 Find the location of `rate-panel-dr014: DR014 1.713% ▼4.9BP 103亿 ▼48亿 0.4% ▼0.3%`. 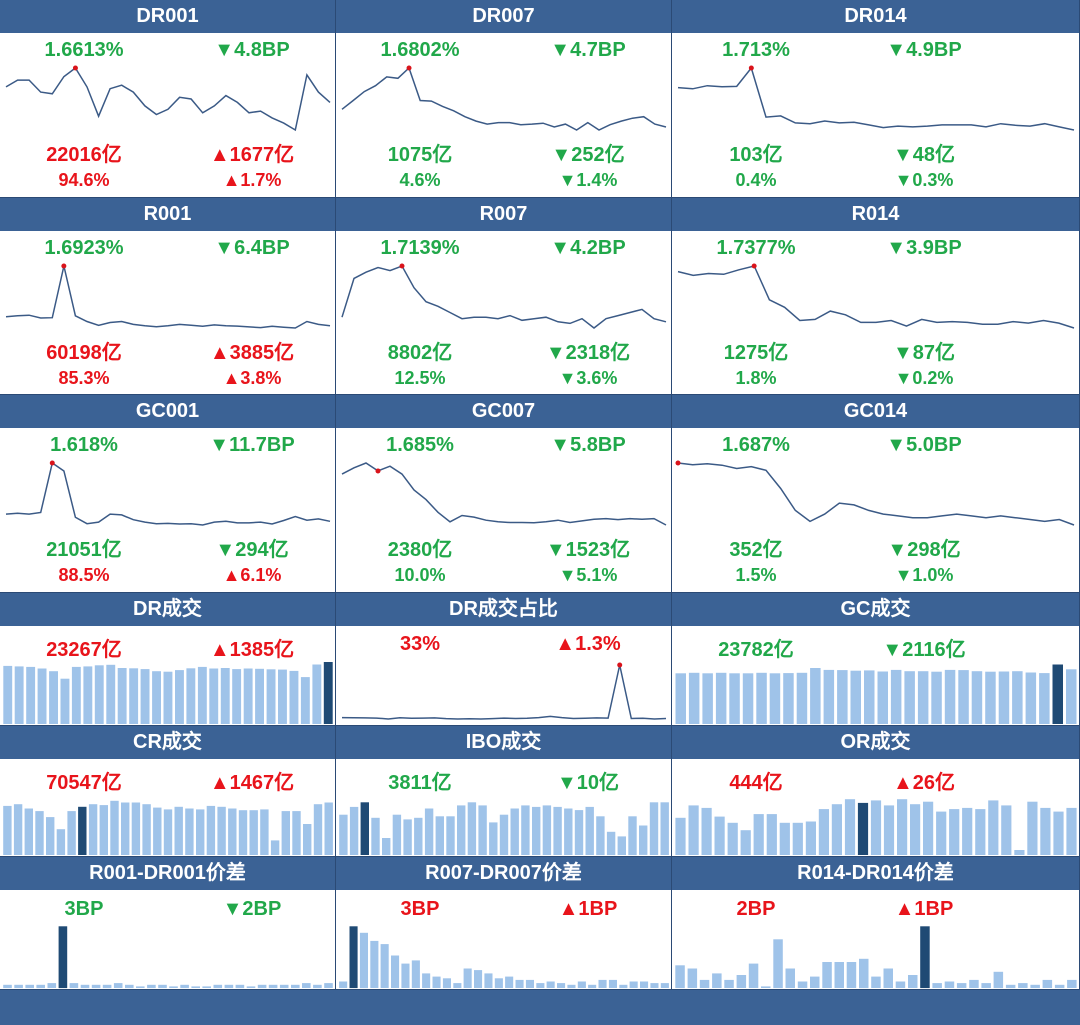

rate-panel-dr014: DR014 1.713% ▼4.9BP 103亿 ▼48亿 0.4% ▼0.3% is located at coordinates (876, 99).